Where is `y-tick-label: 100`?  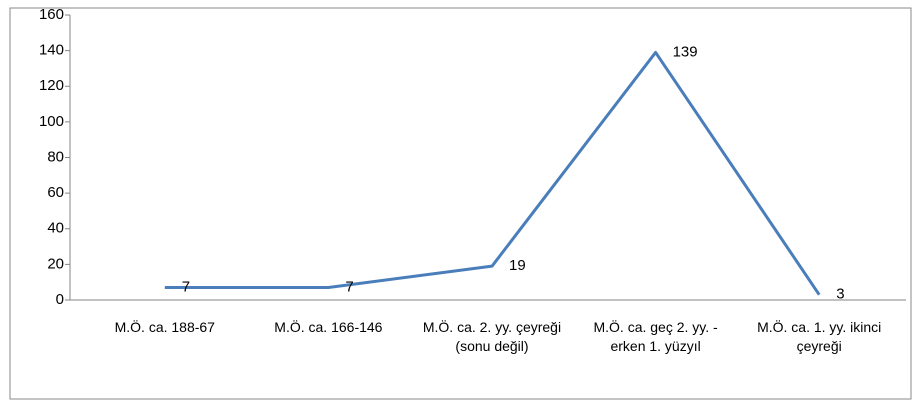
y-tick-label: 100 is located at coordinates (51, 121).